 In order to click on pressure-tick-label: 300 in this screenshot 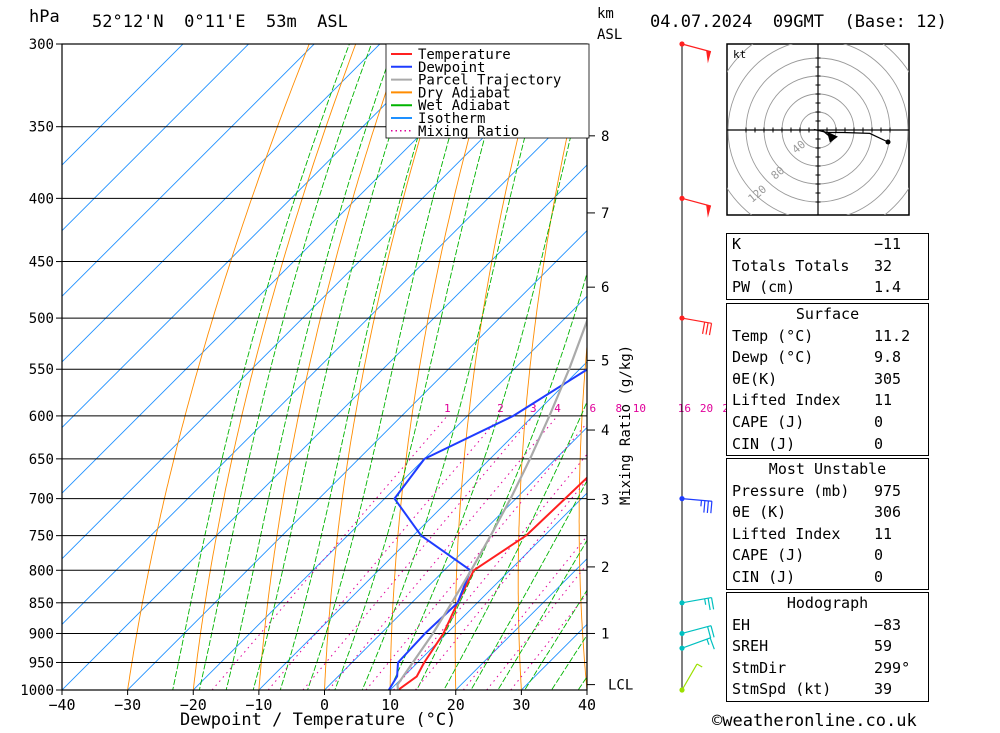, I will do `click(41, 45)`.